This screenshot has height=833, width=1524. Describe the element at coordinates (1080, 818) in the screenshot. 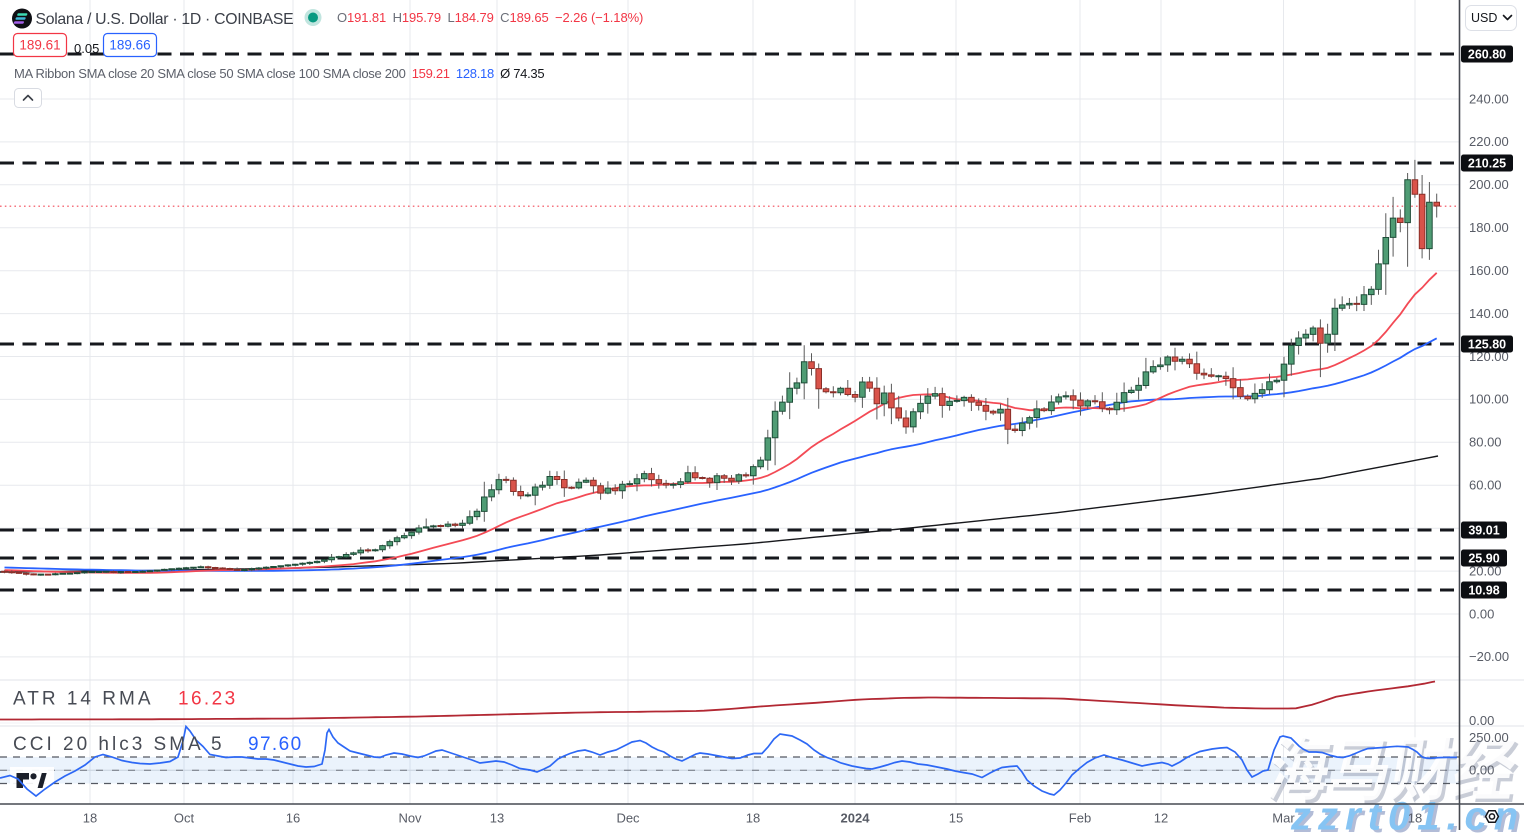

I see `svg-text: Feb` at that location.